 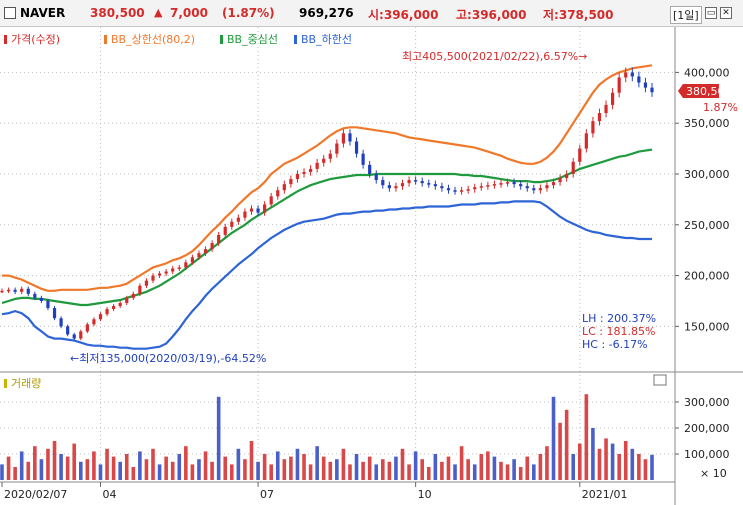 What do you see at coordinates (726, 13) in the screenshot?
I see `close-icon: ✕` at bounding box center [726, 13].